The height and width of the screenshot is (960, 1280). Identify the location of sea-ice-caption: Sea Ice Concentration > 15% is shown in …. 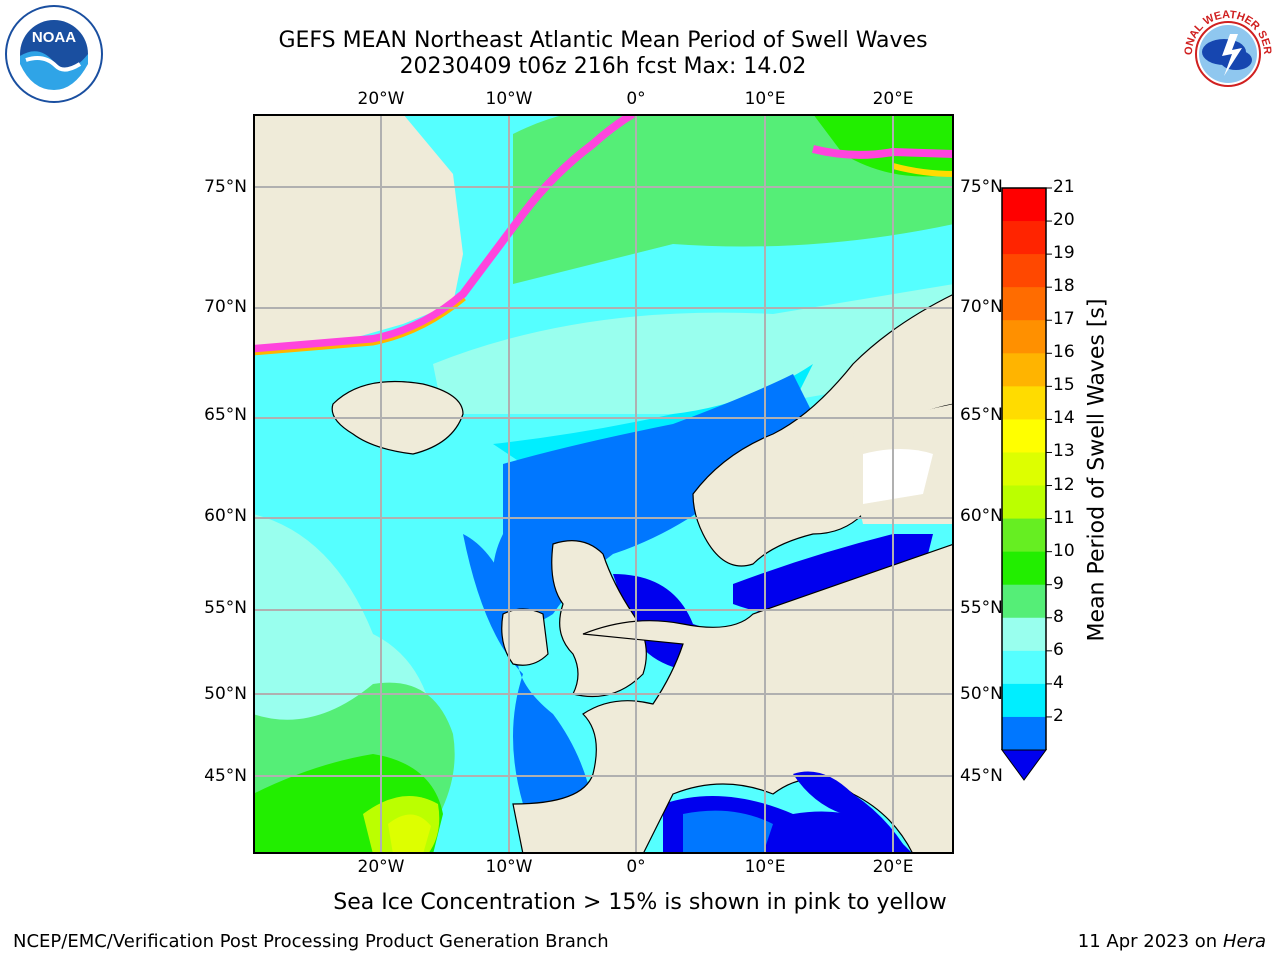
(640, 902).